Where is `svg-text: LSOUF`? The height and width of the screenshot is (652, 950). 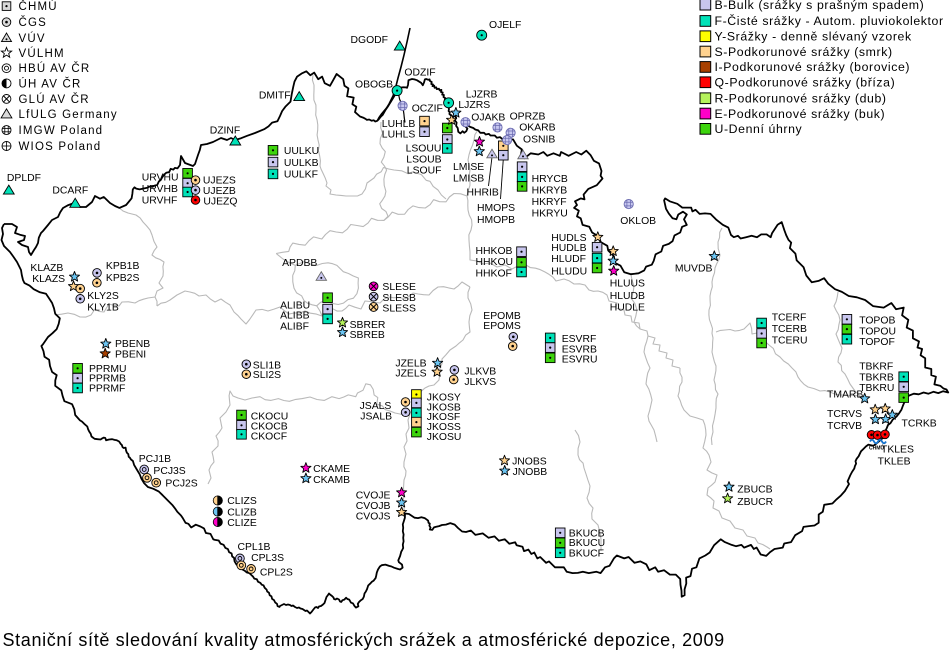 svg-text: LSOUF is located at coordinates (424, 171).